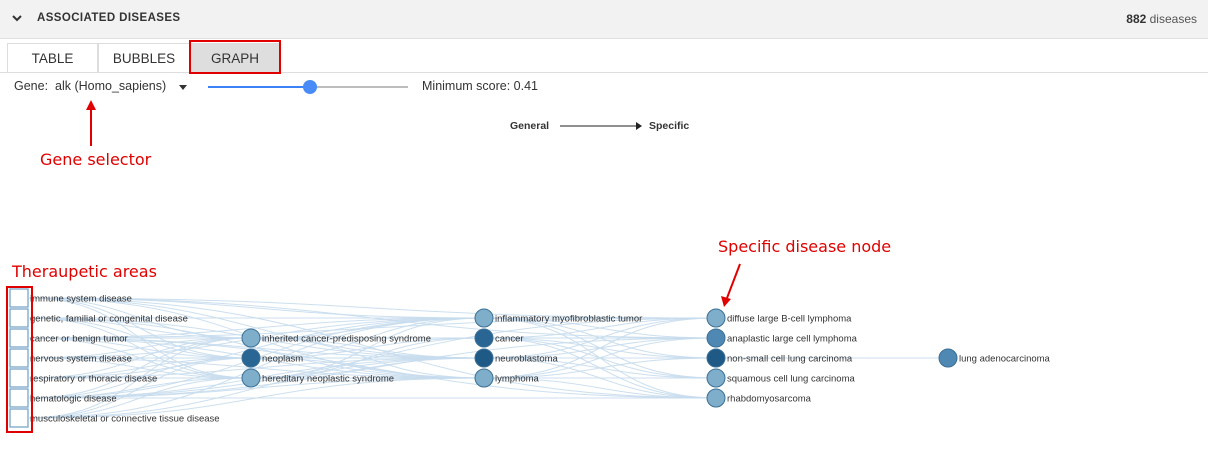  Describe the element at coordinates (791, 379) in the screenshot. I see `disease-label-squamous-cell-lung-carcinoma: squamous cell lung carcinoma` at that location.